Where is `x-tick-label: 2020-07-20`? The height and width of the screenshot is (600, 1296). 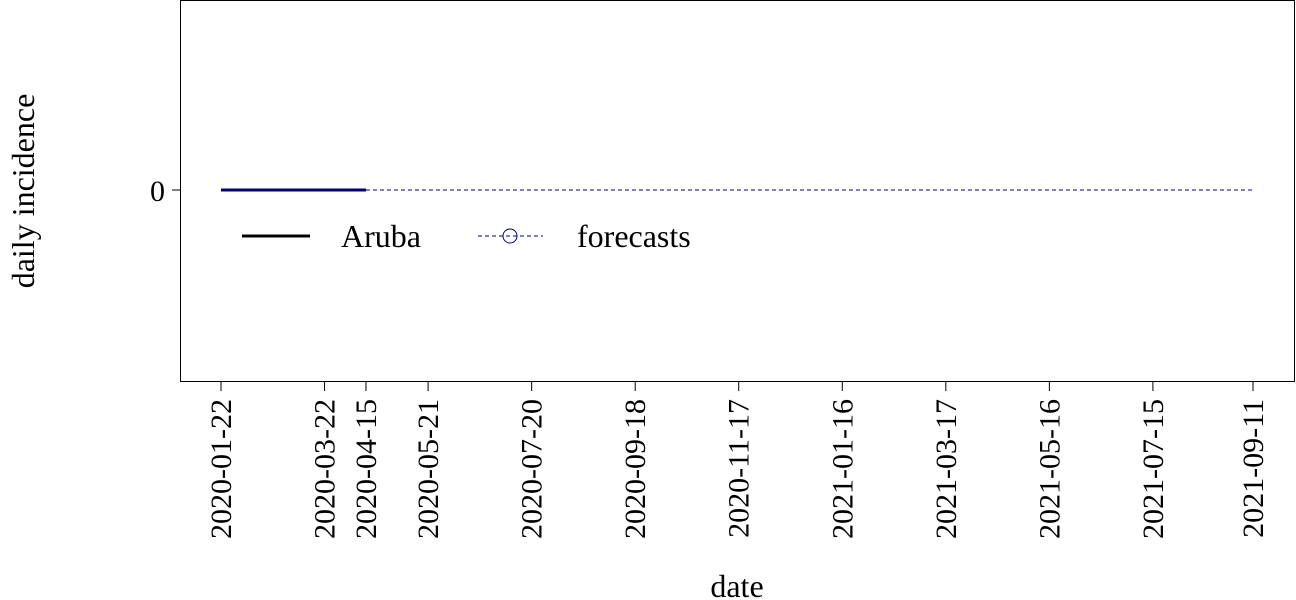
x-tick-label: 2020-07-20 is located at coordinates (532, 469).